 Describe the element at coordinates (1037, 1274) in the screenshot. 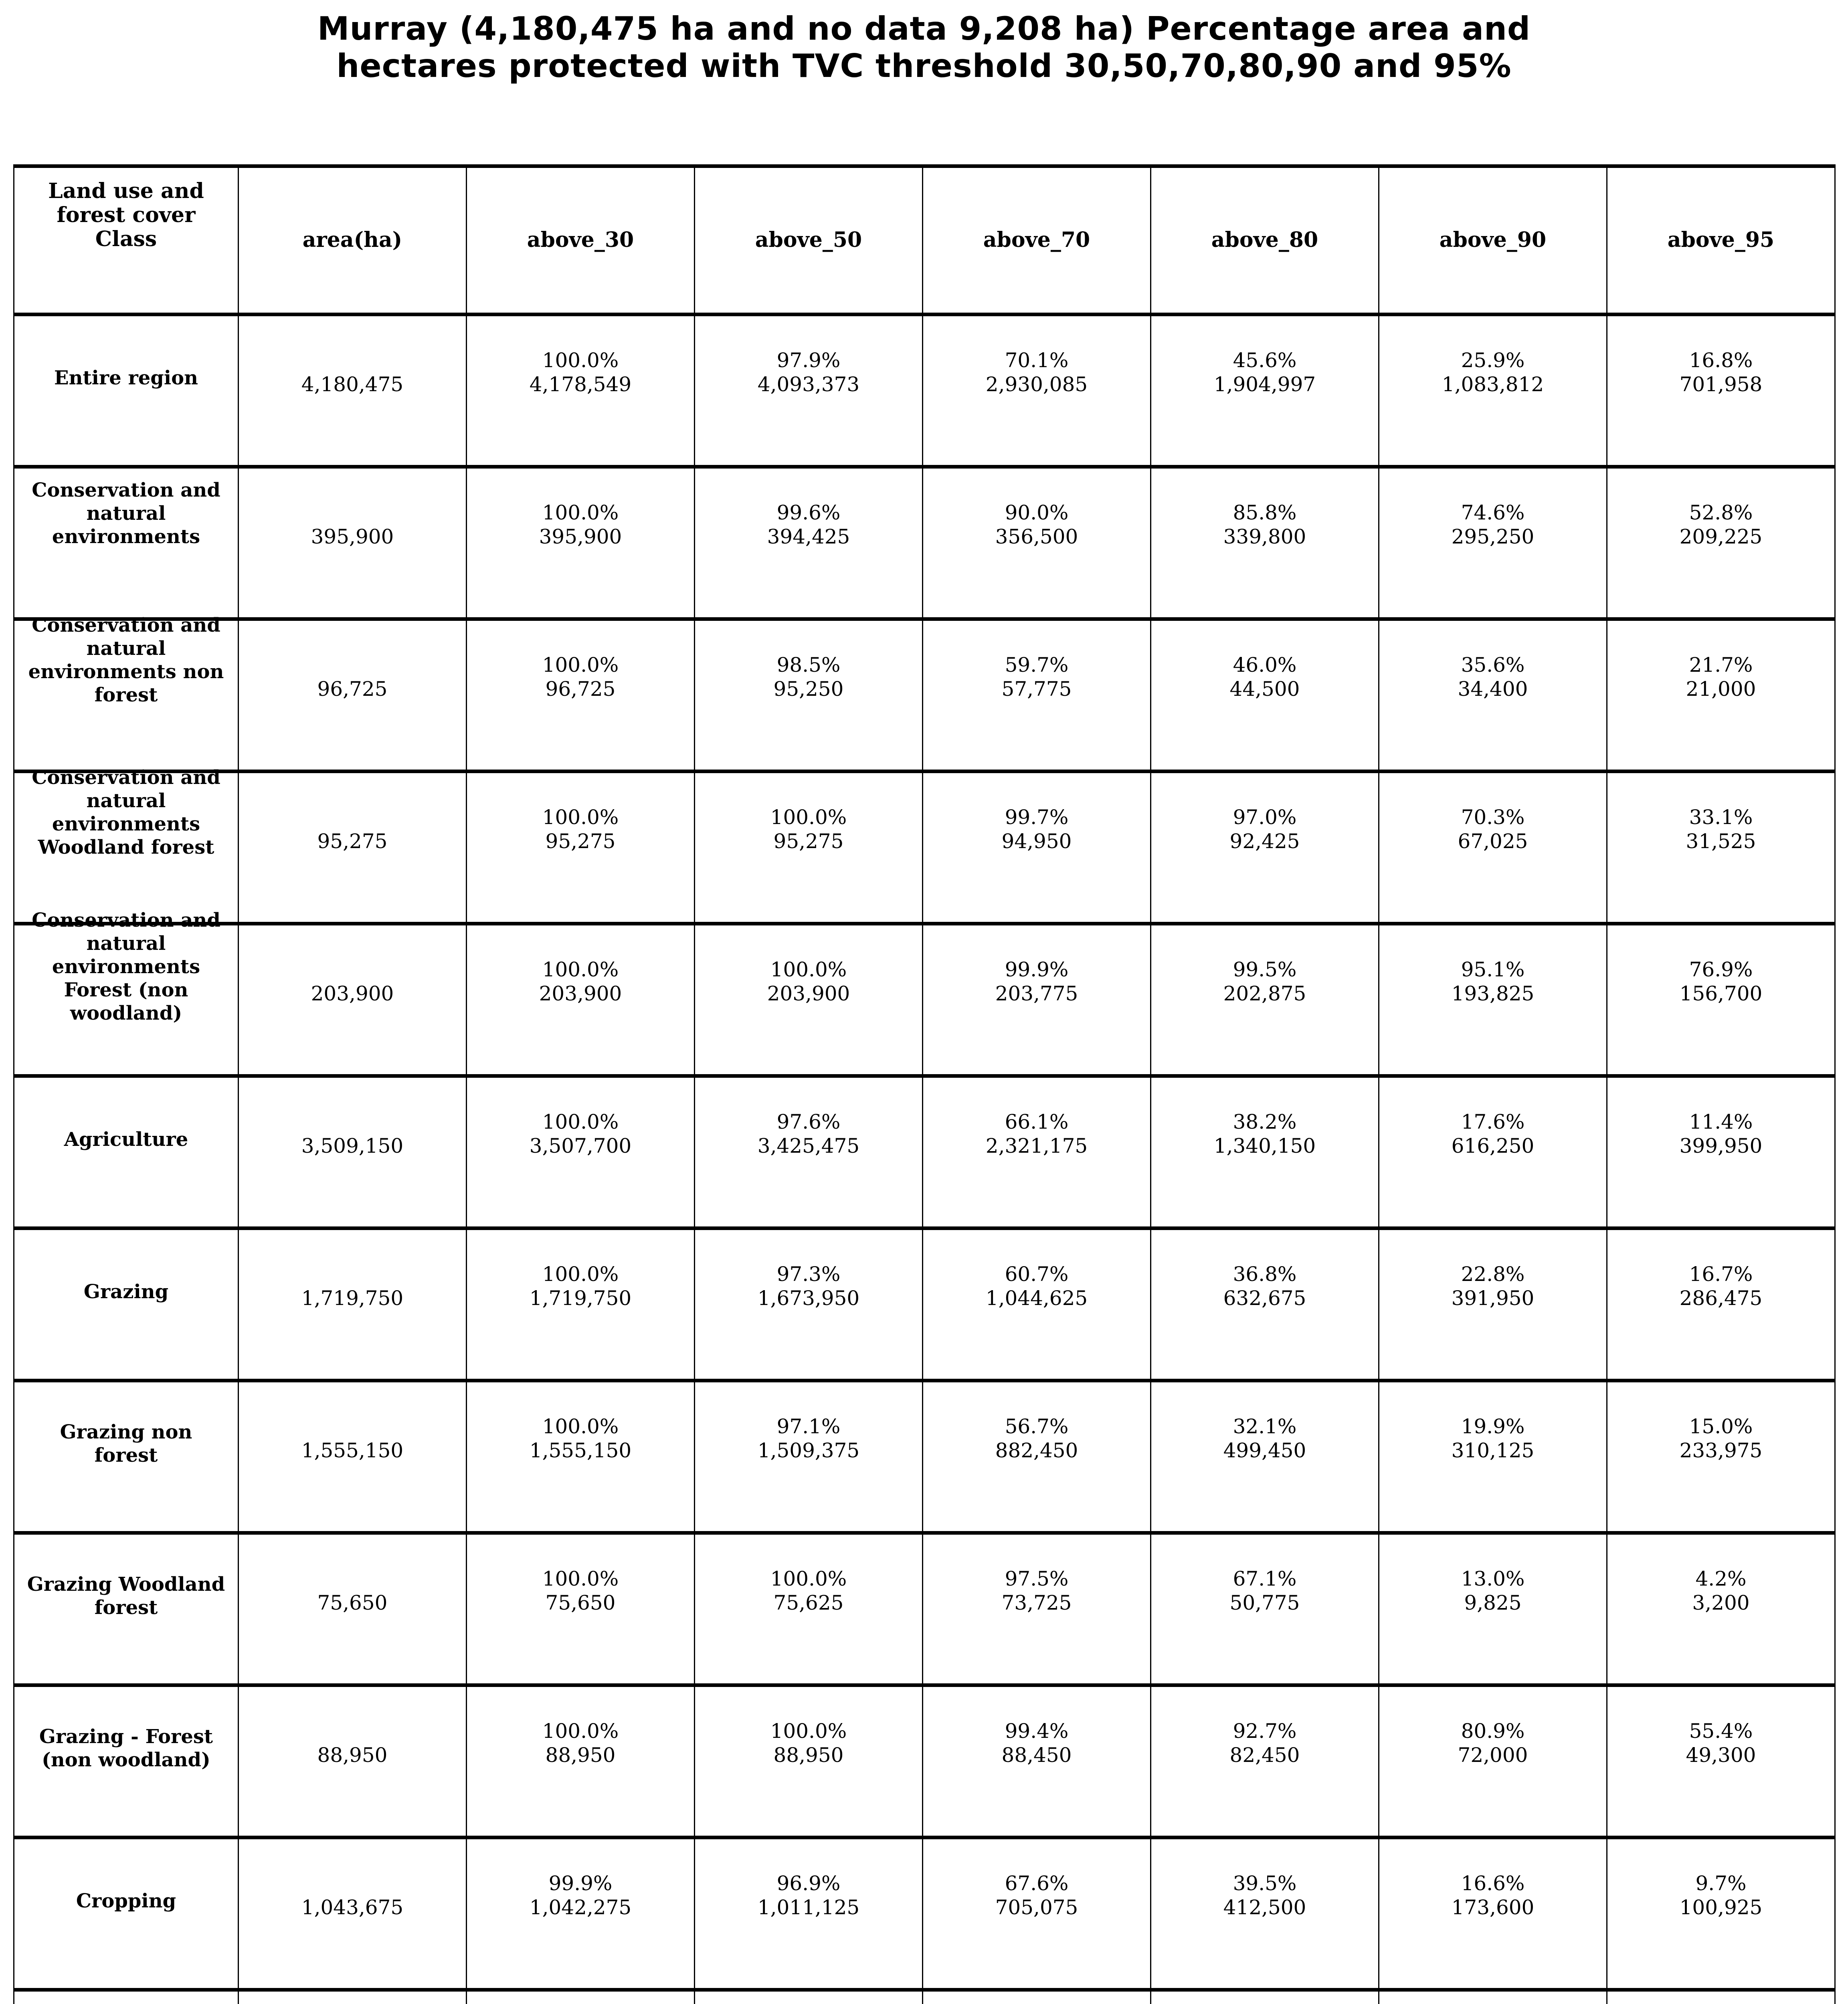

I see `percent-value: 60.7%` at that location.